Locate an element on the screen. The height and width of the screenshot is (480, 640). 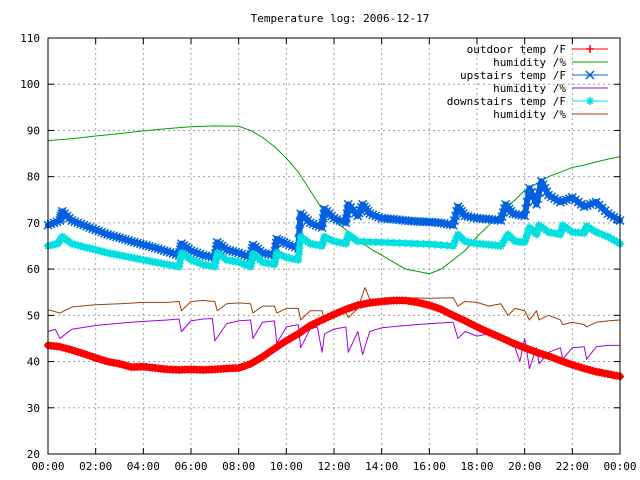
x-tick-label: 04:00 is located at coordinates (143, 466).